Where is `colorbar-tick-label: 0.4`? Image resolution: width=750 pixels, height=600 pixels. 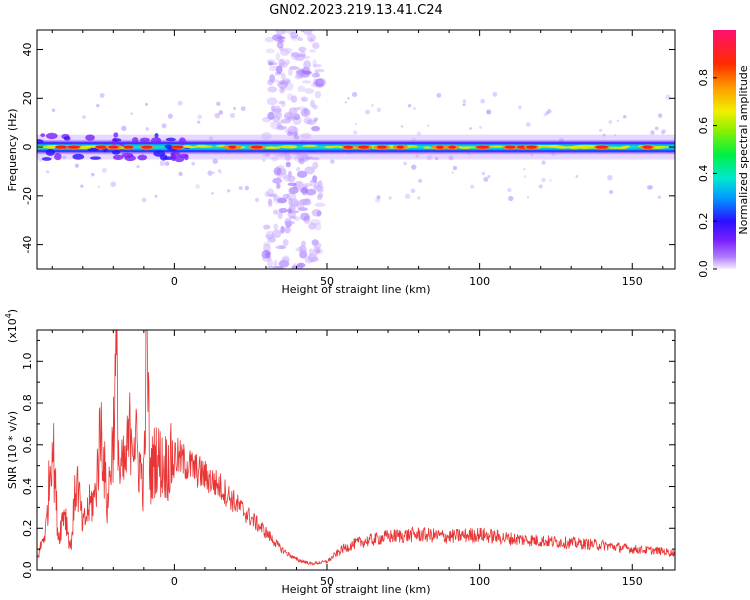 colorbar-tick-label: 0.4 is located at coordinates (703, 174).